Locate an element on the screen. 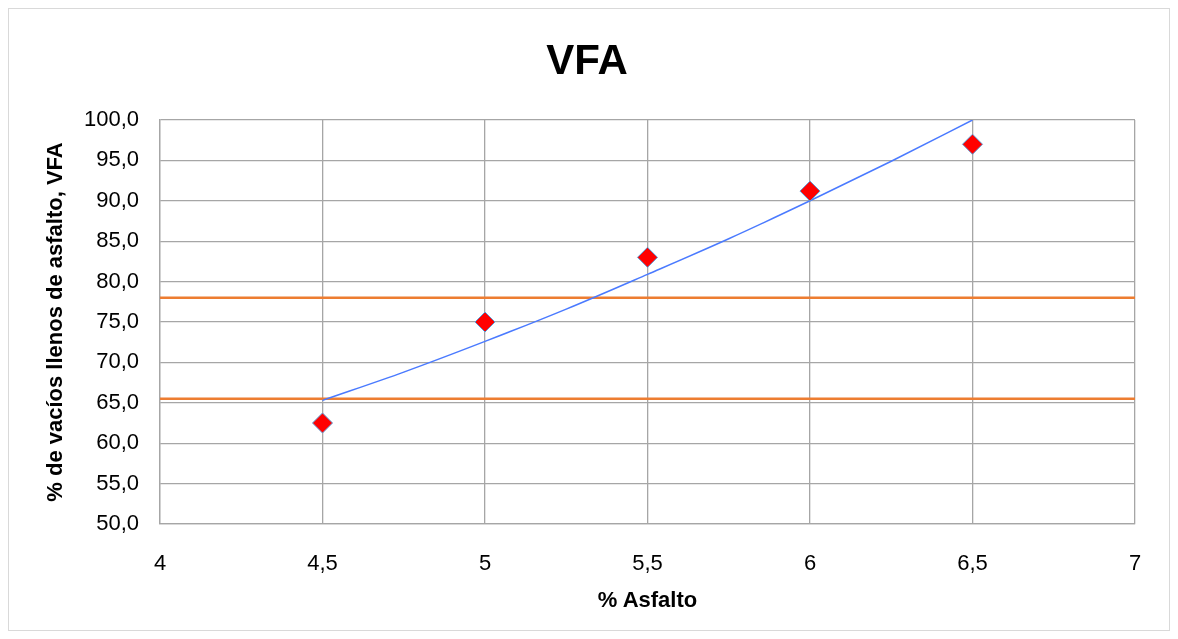  x-tick-label: 6 is located at coordinates (810, 563).